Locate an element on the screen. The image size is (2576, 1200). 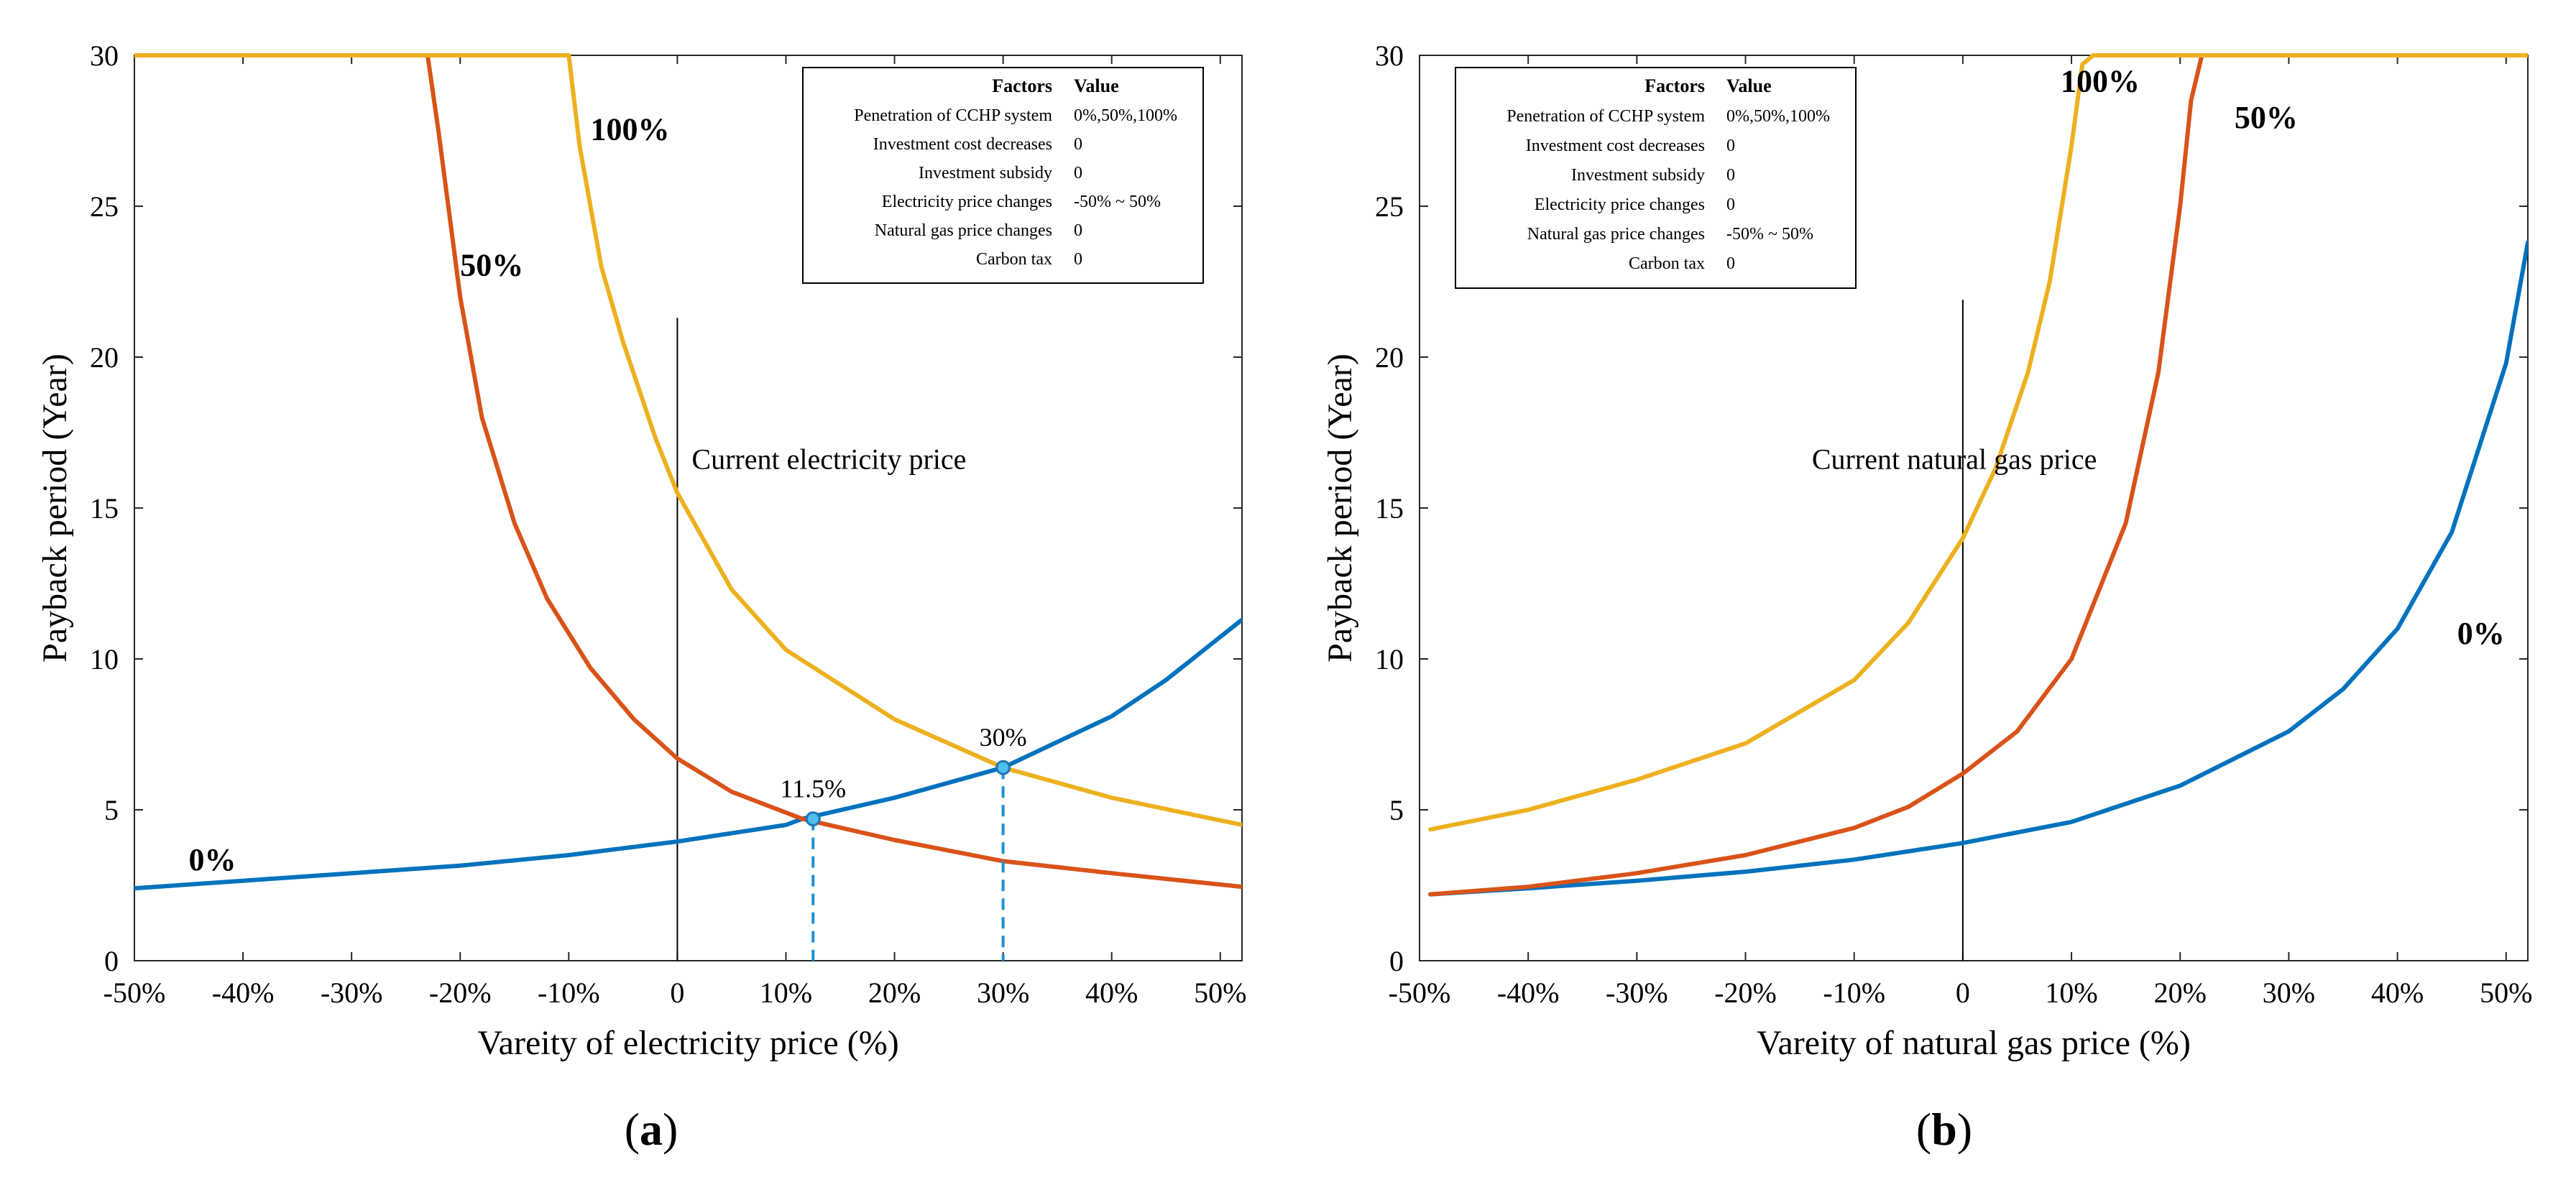
panel-label-letter: a is located at coordinates (651, 1129).